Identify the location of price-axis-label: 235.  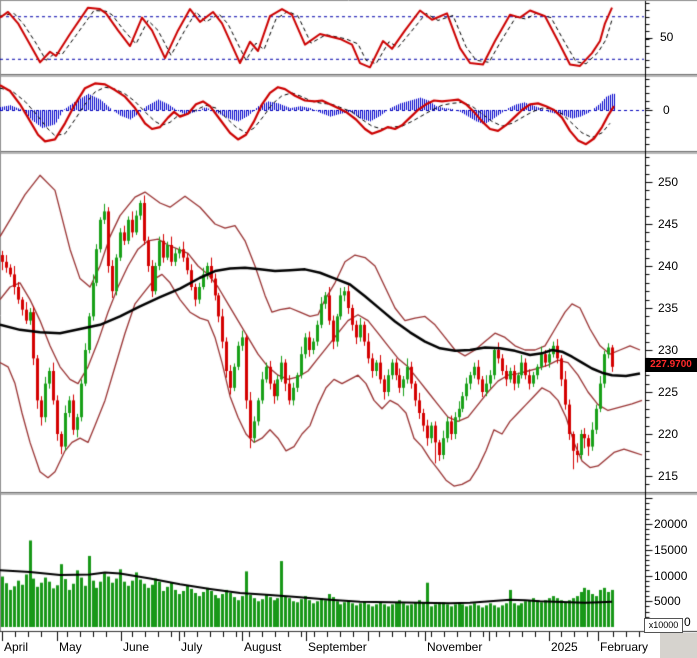
(668, 308).